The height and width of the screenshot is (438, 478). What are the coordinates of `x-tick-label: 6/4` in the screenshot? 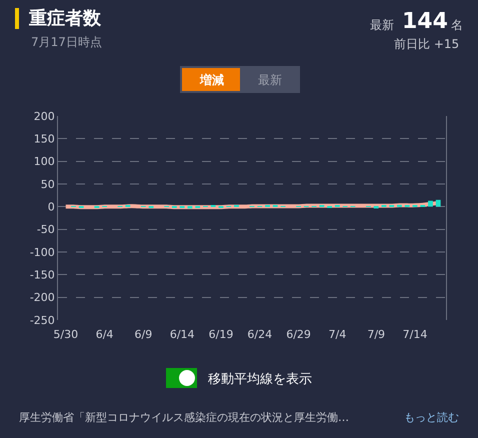 It's located at (105, 334).